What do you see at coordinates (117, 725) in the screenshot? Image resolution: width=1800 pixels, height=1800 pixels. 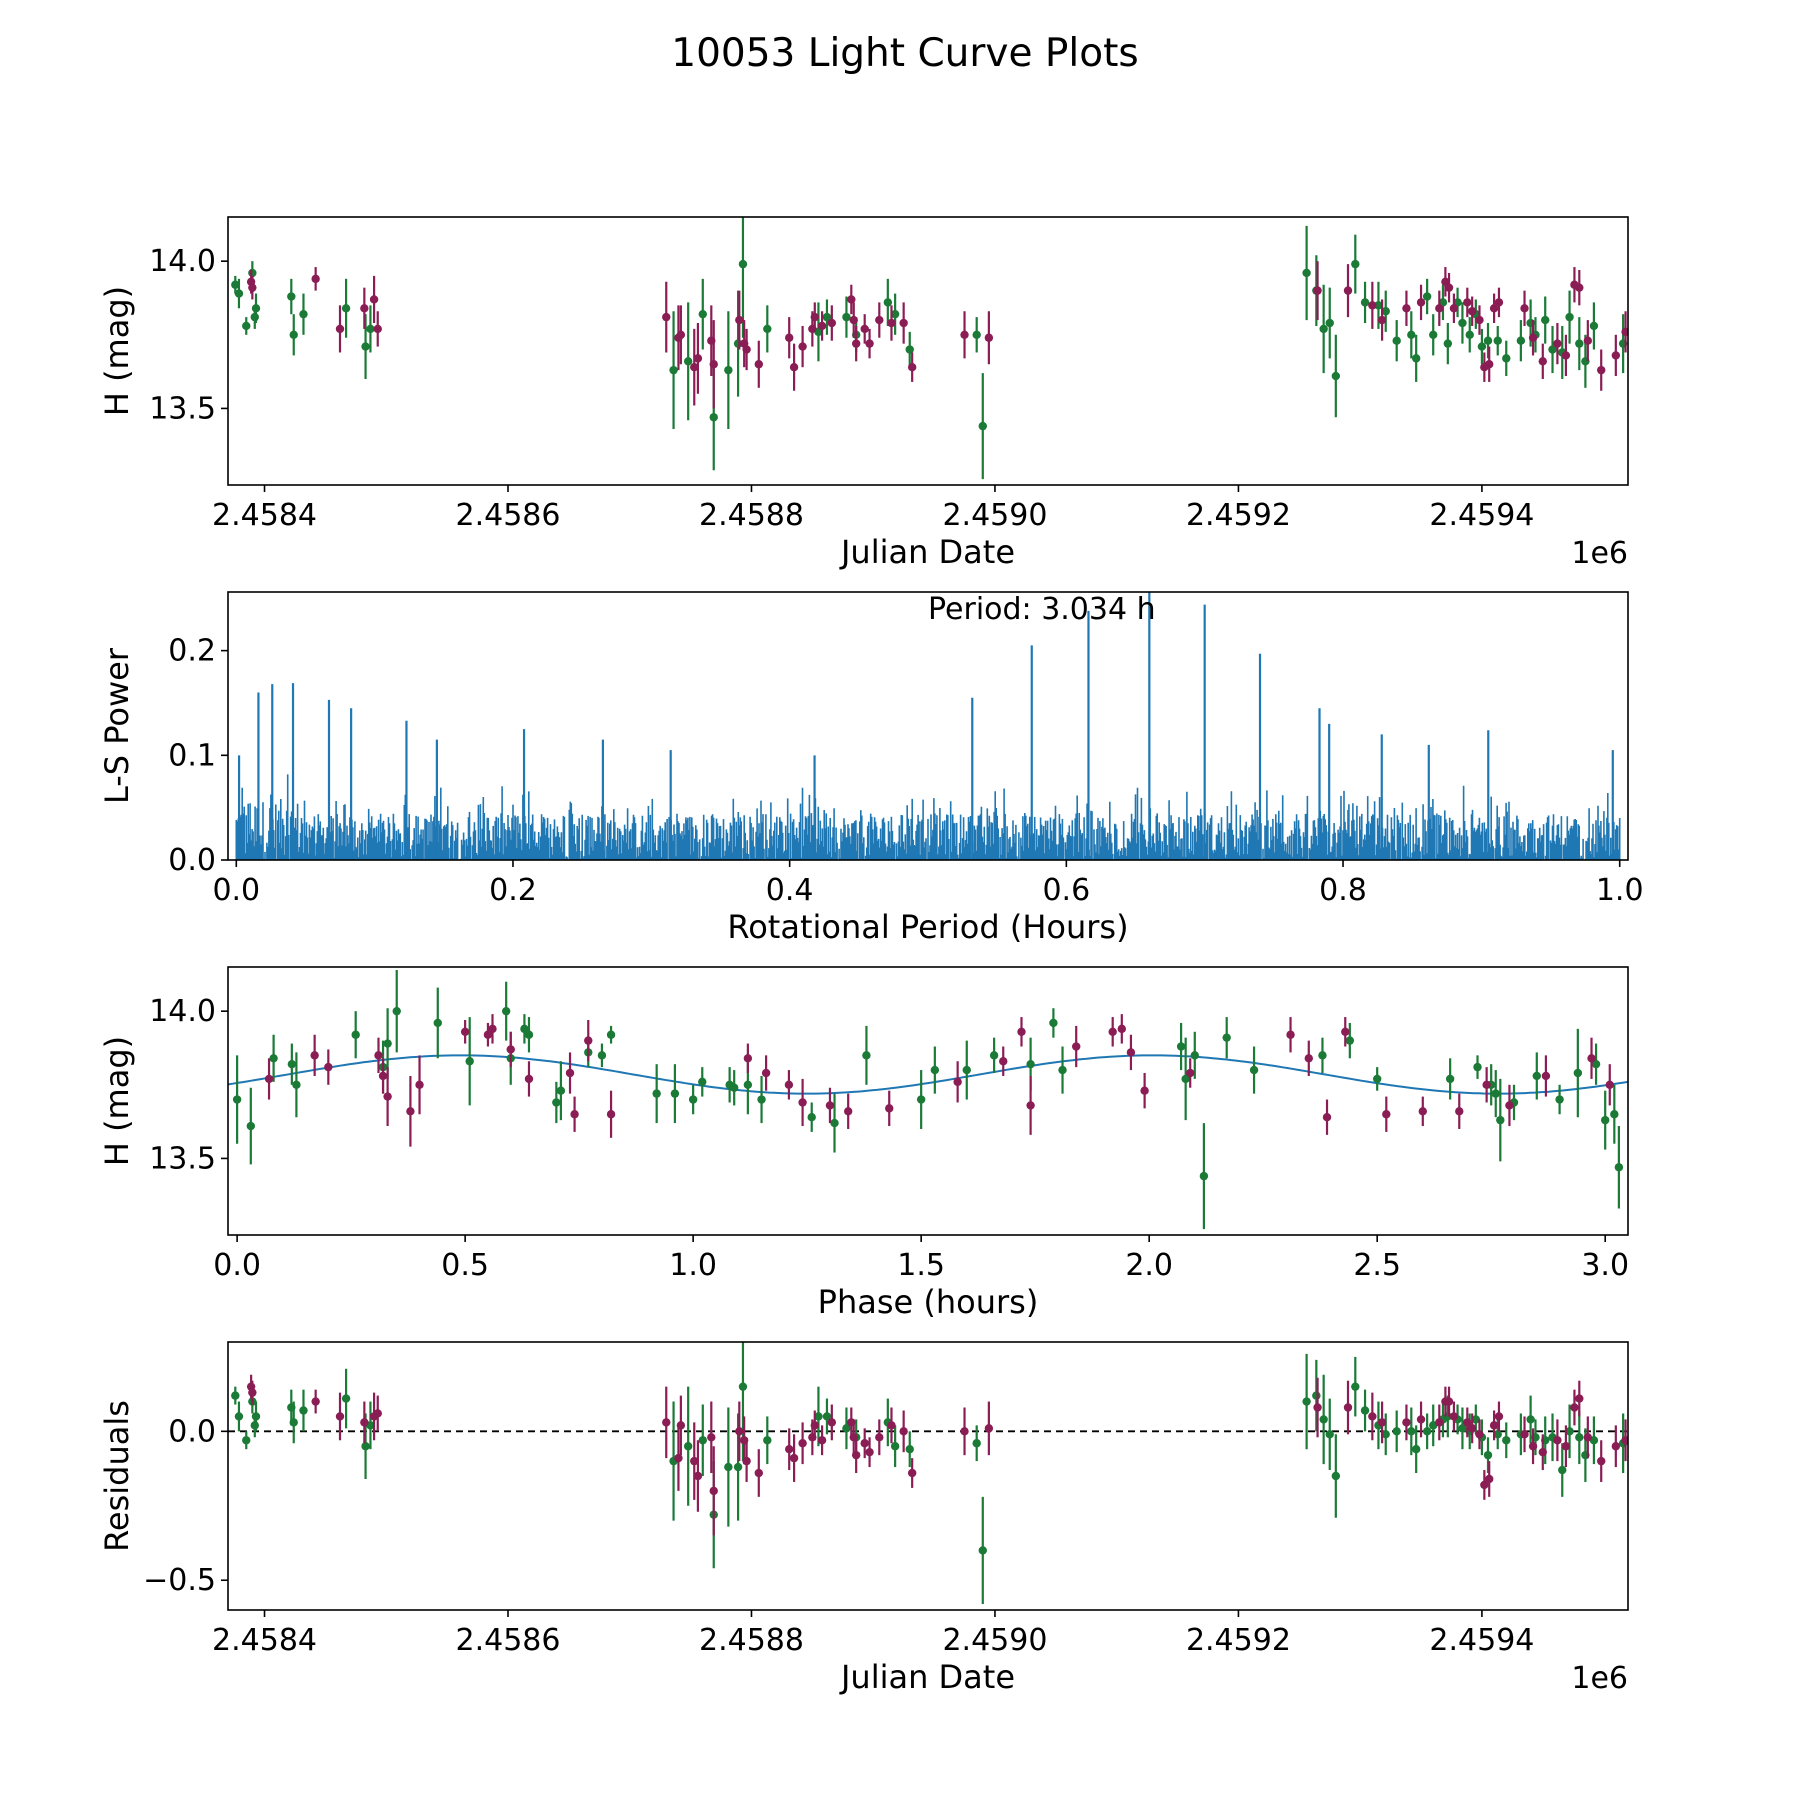 I see `y-axis-label: L-S Power` at bounding box center [117, 725].